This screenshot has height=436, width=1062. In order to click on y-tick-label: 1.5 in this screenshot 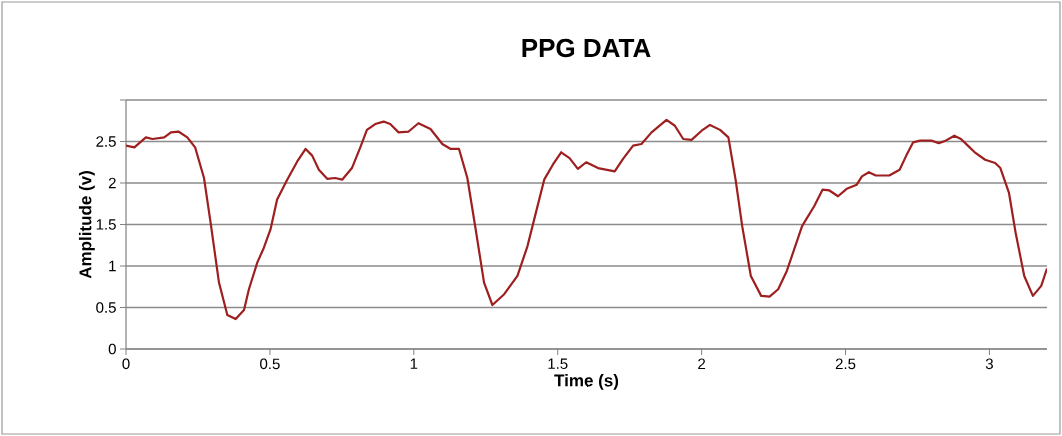, I will do `click(106, 224)`.